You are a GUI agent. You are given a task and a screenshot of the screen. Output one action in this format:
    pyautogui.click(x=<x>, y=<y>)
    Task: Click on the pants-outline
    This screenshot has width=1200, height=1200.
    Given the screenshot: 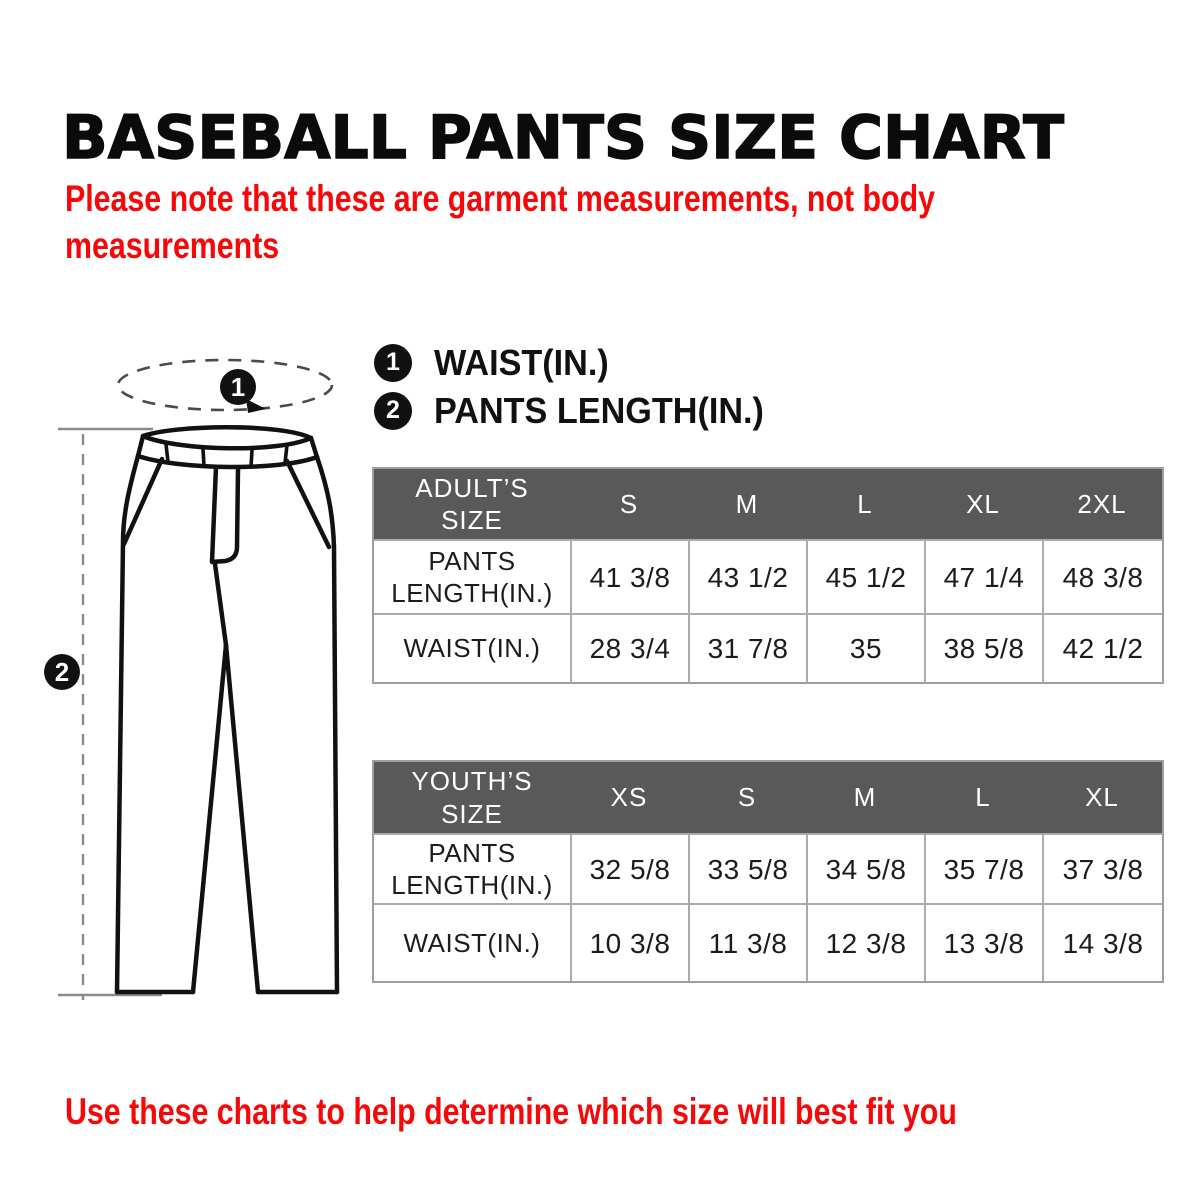 What is the action you would take?
    pyautogui.click(x=227, y=710)
    